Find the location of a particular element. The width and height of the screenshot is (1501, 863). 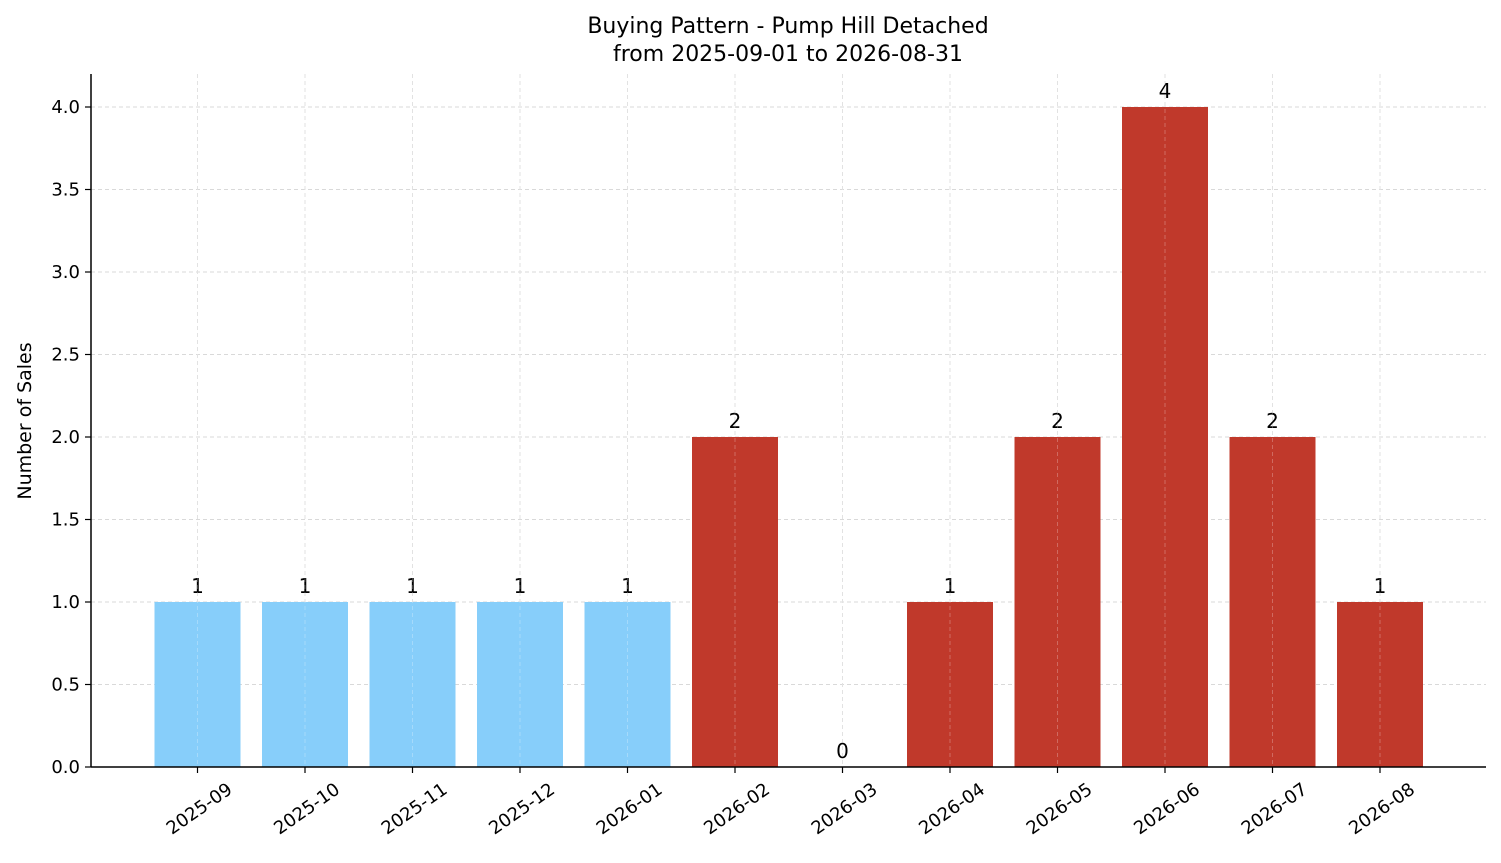

data-label-2026-06: 4 is located at coordinates (1165, 91).